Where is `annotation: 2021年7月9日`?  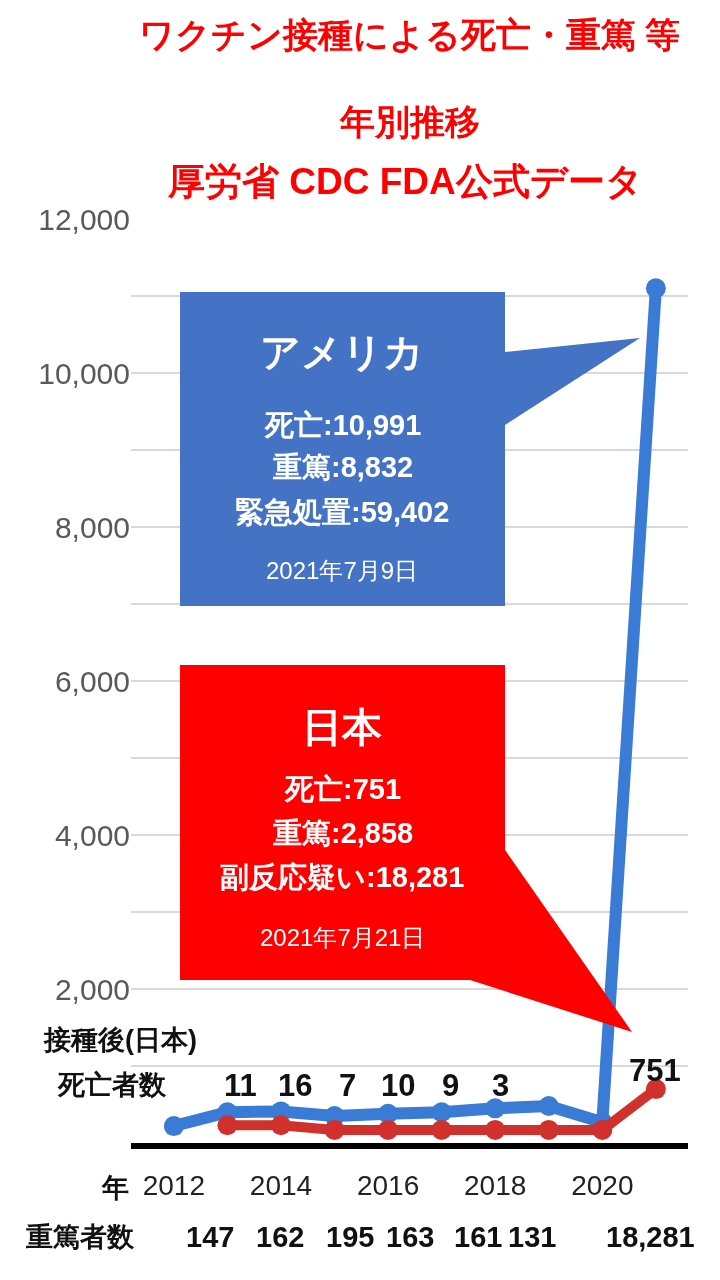 annotation: 2021年7月9日 is located at coordinates (342, 570).